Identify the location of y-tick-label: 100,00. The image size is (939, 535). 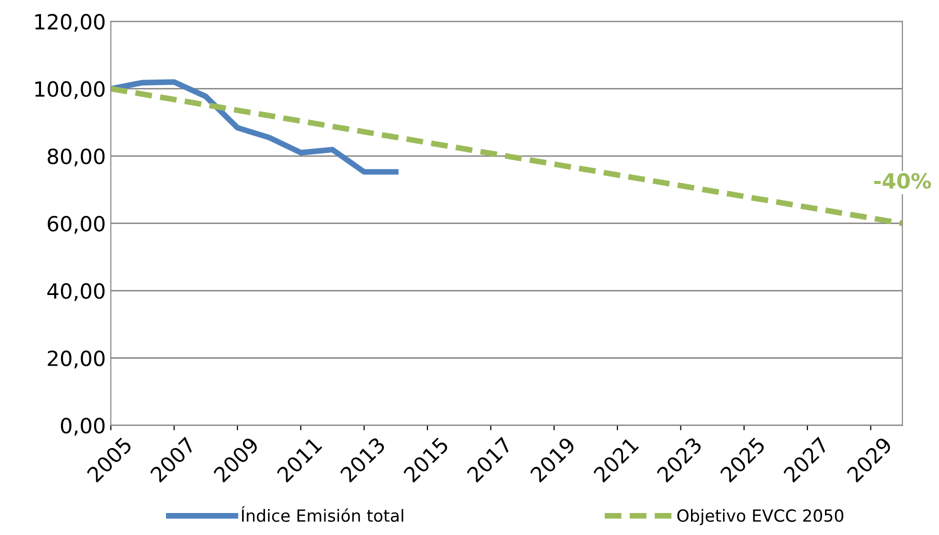
(70, 90).